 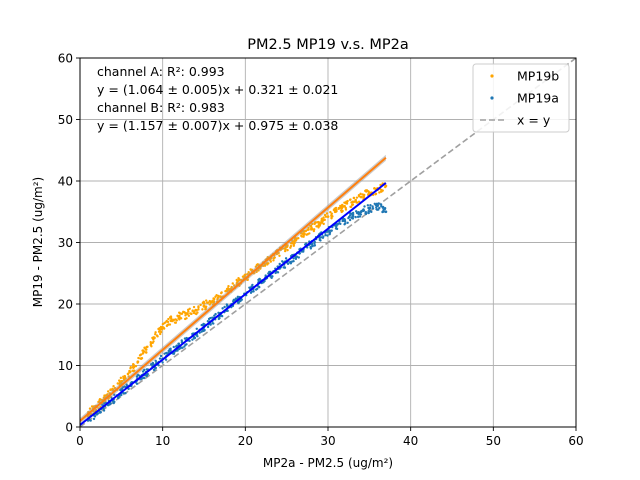 I want to click on x-tick-label: 30, so click(x=327, y=441).